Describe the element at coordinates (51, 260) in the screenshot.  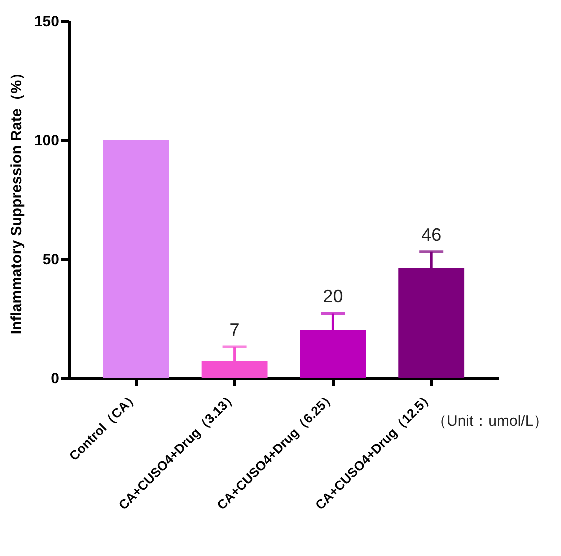
I see `y-tick-label: 50` at that location.